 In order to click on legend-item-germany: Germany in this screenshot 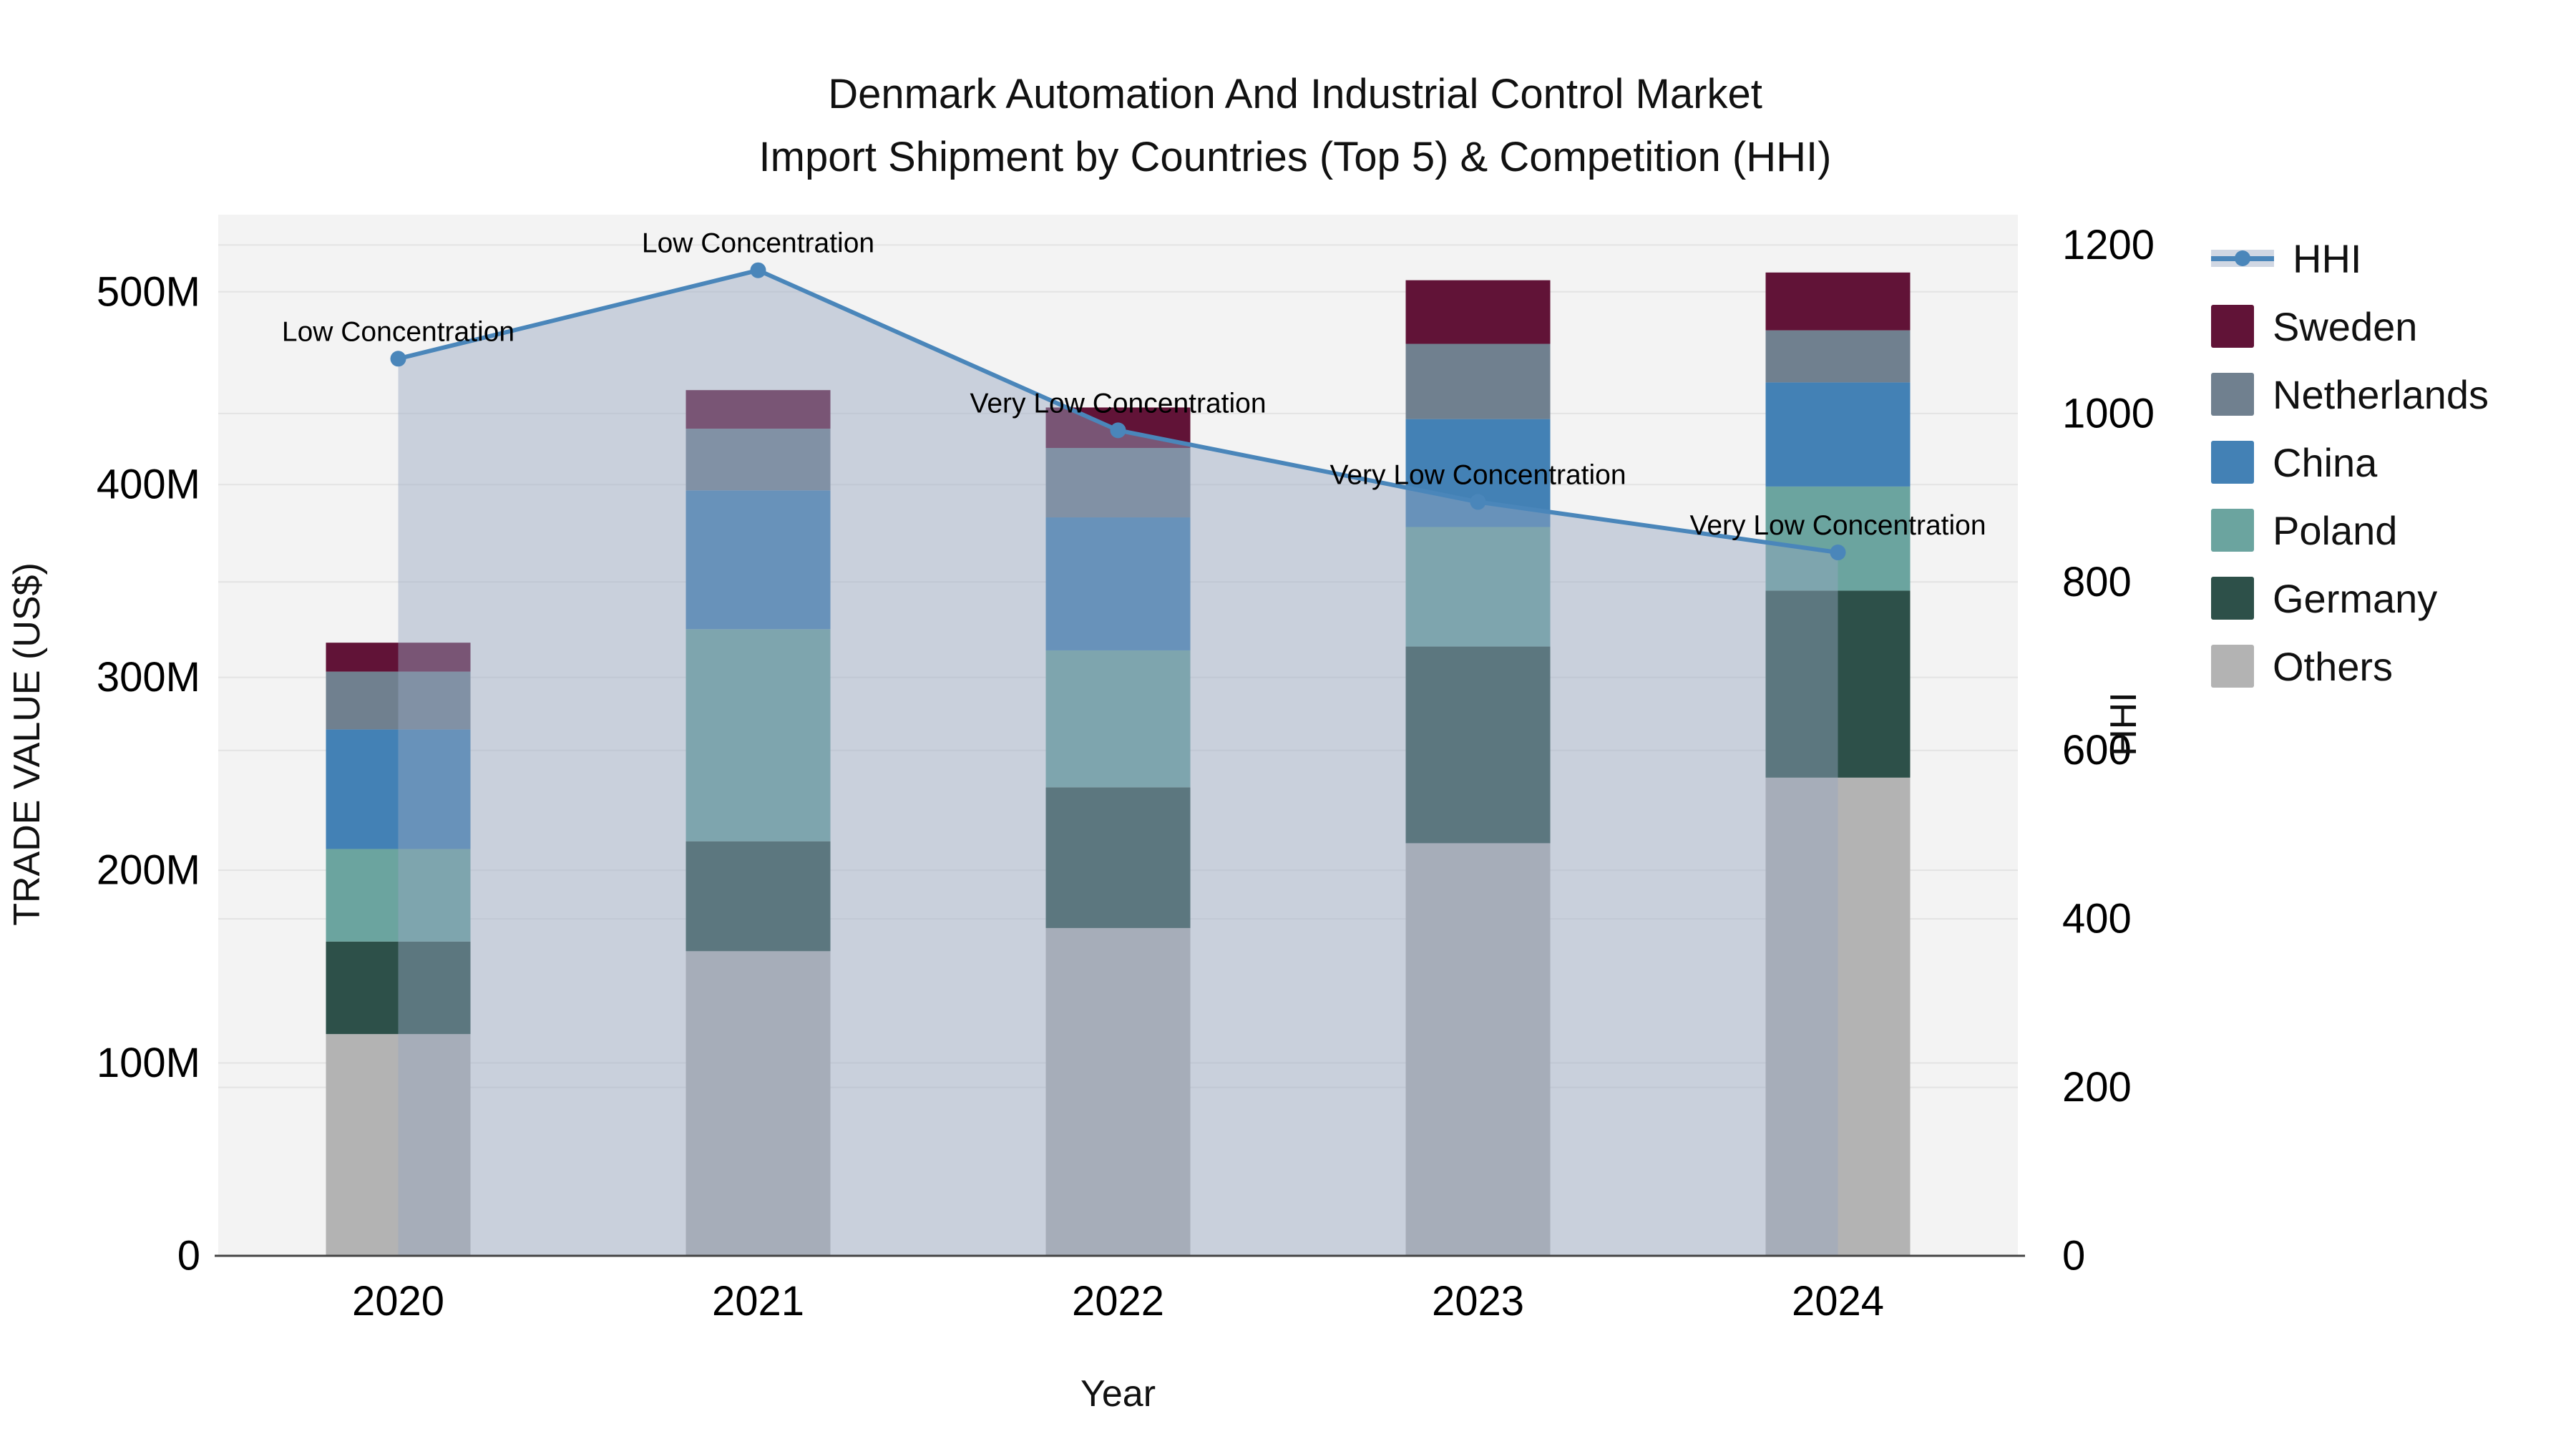, I will do `click(2350, 598)`.